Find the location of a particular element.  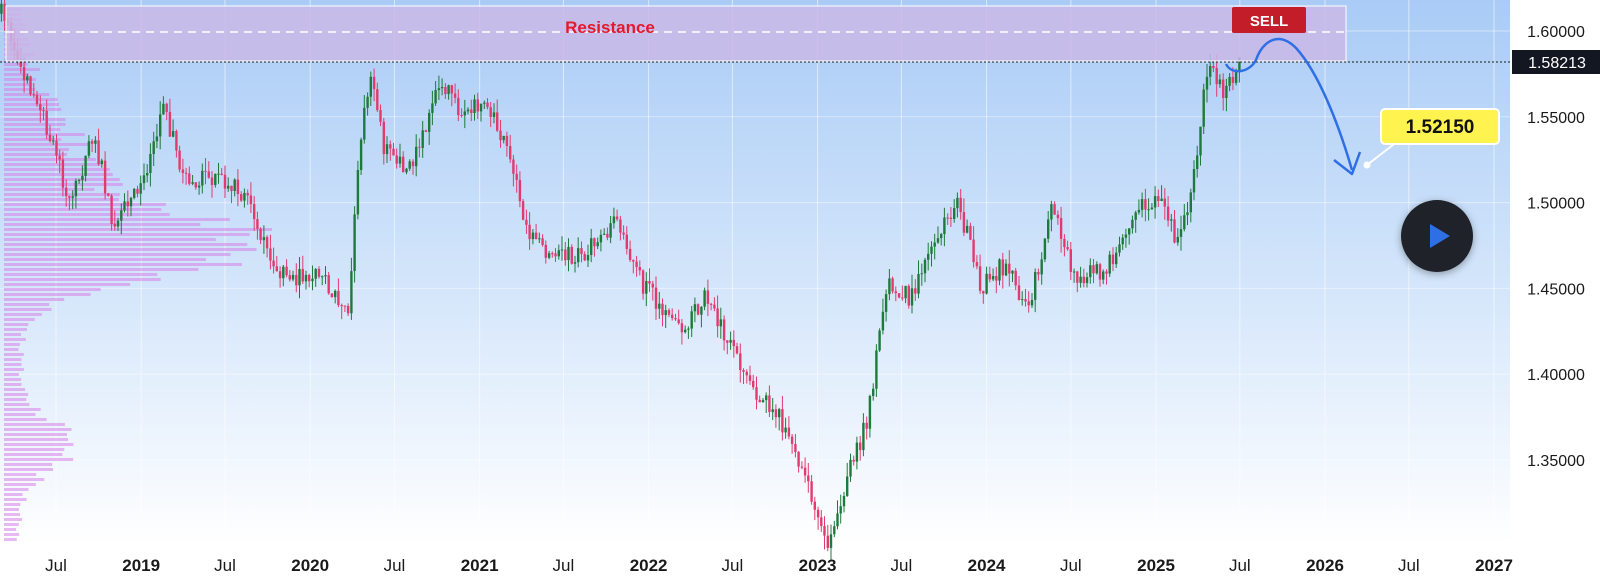

target-badge: 1.52150 is located at coordinates (1431, 138).